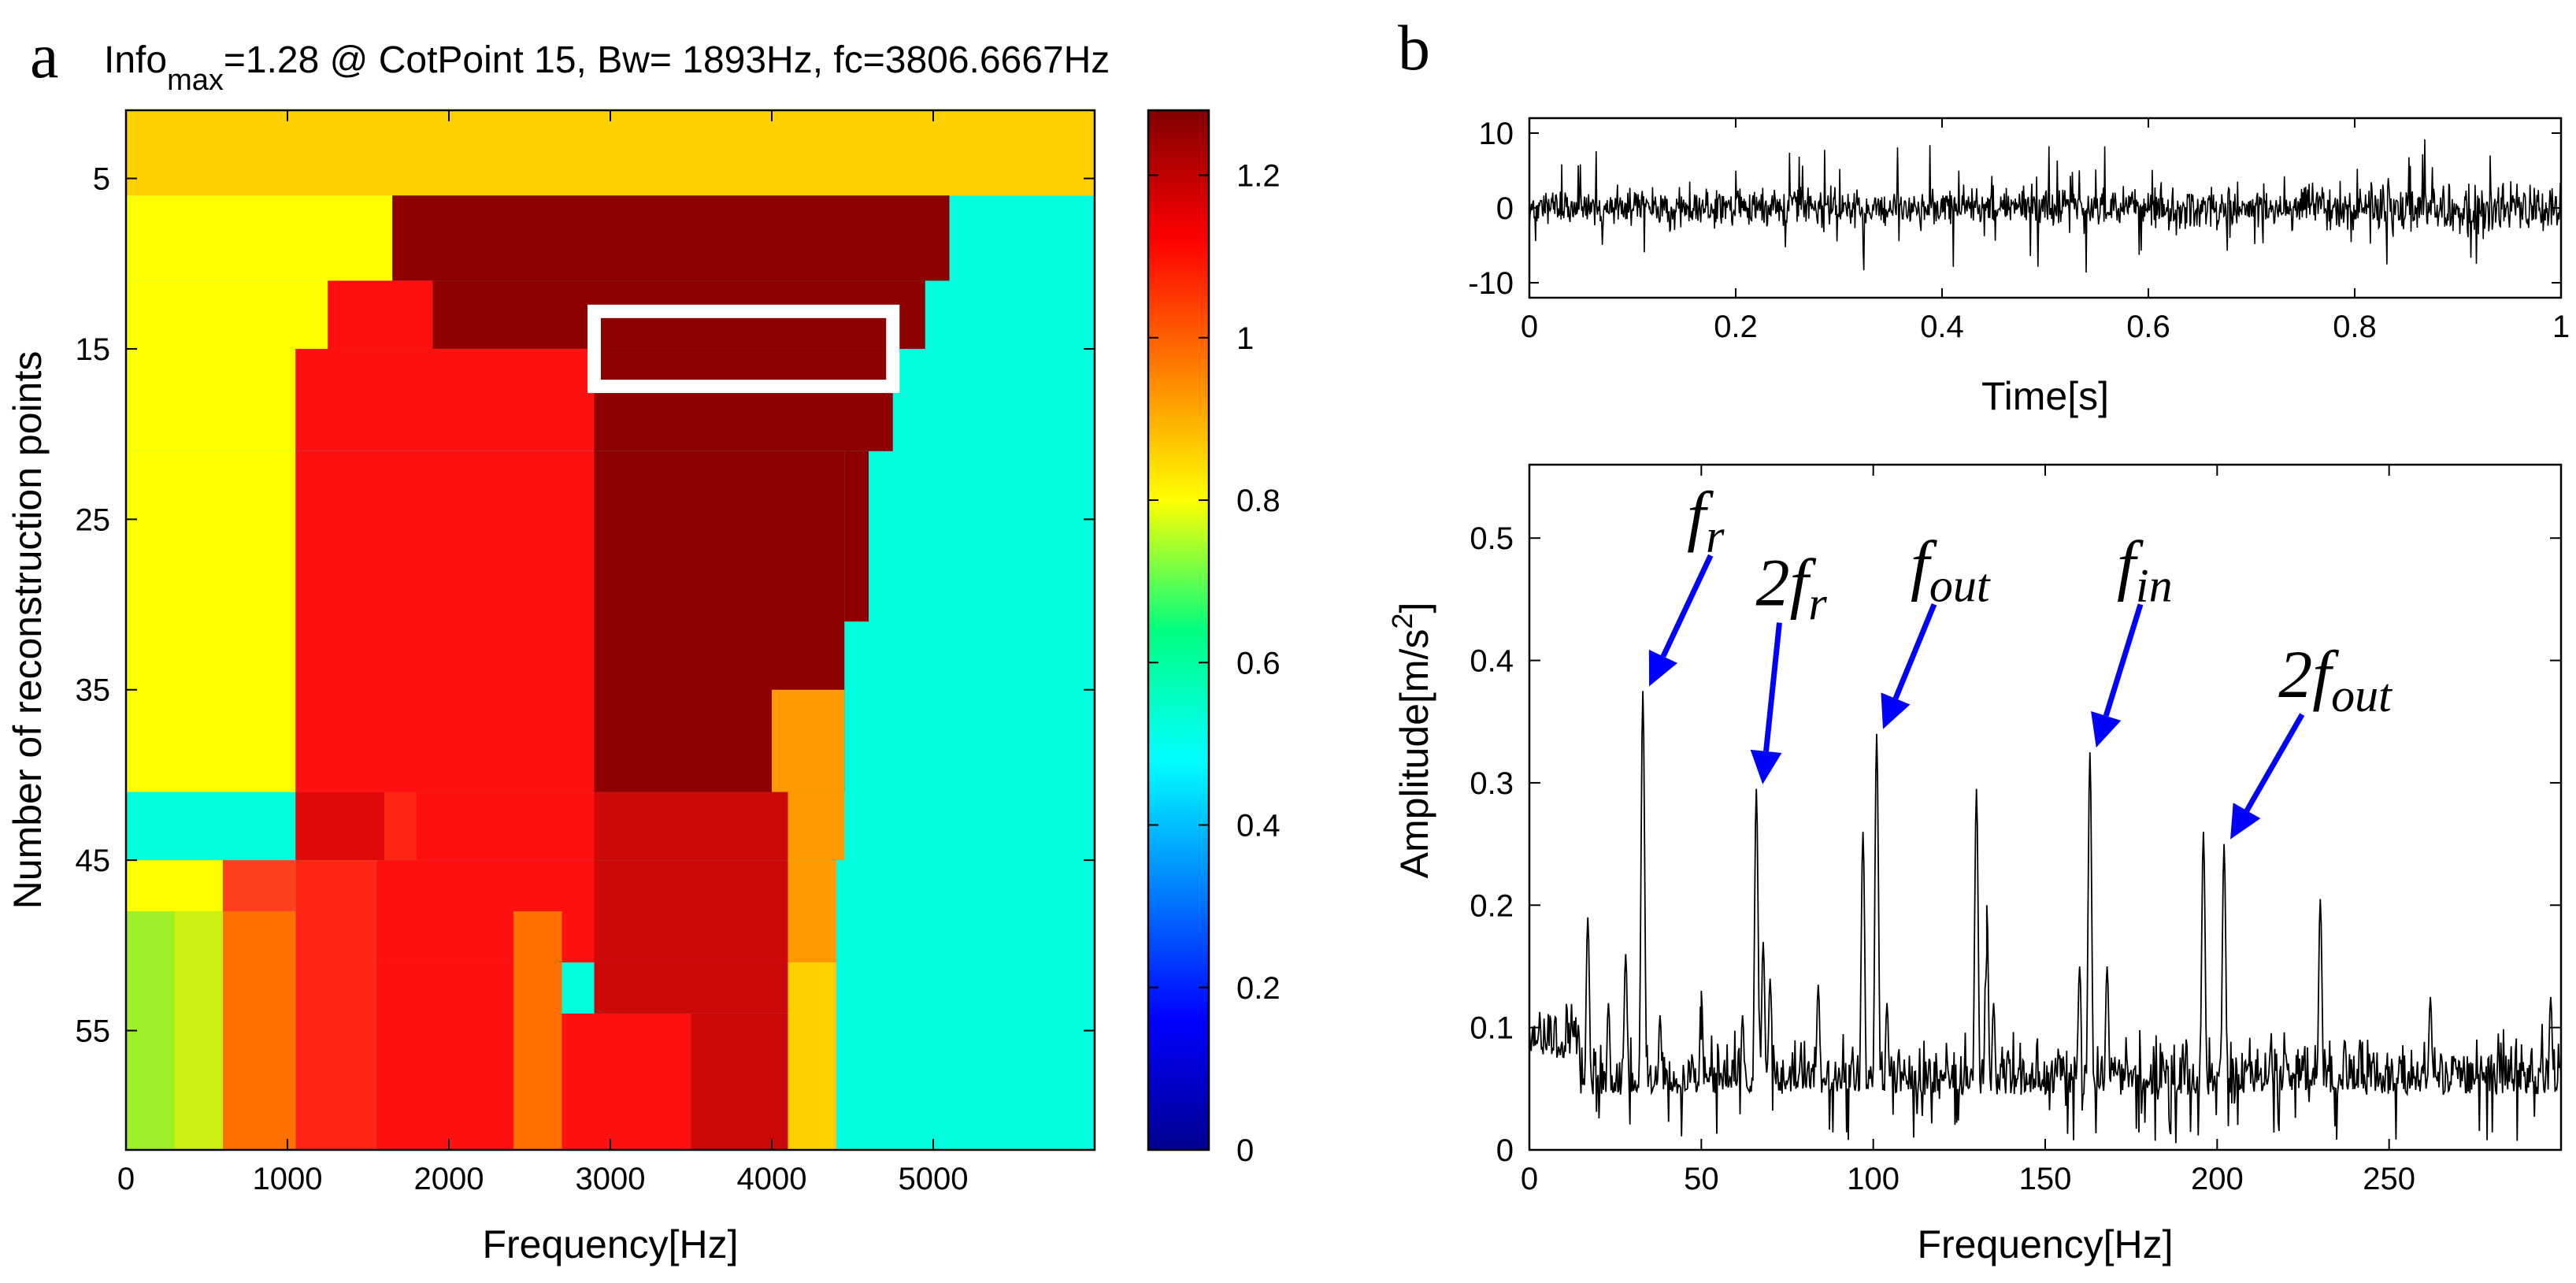 The height and width of the screenshot is (1283, 2576). I want to click on spectrum-x-tick-label: 50, so click(1701, 1179).